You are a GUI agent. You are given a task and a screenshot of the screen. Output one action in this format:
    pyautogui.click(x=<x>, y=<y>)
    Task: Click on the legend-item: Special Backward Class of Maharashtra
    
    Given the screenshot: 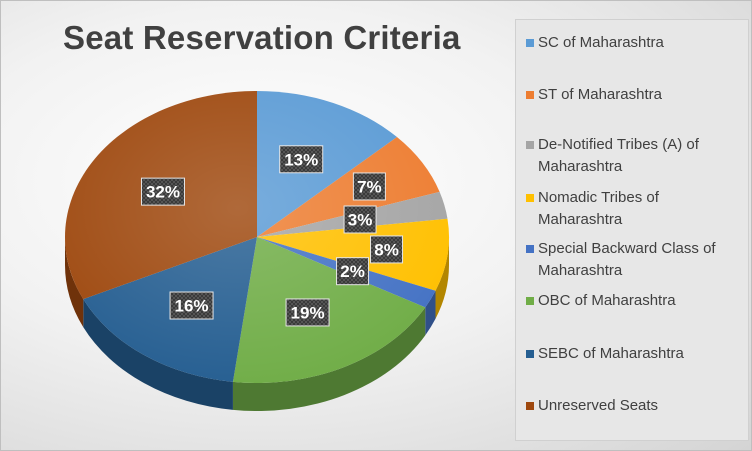 What is the action you would take?
    pyautogui.click(x=633, y=260)
    